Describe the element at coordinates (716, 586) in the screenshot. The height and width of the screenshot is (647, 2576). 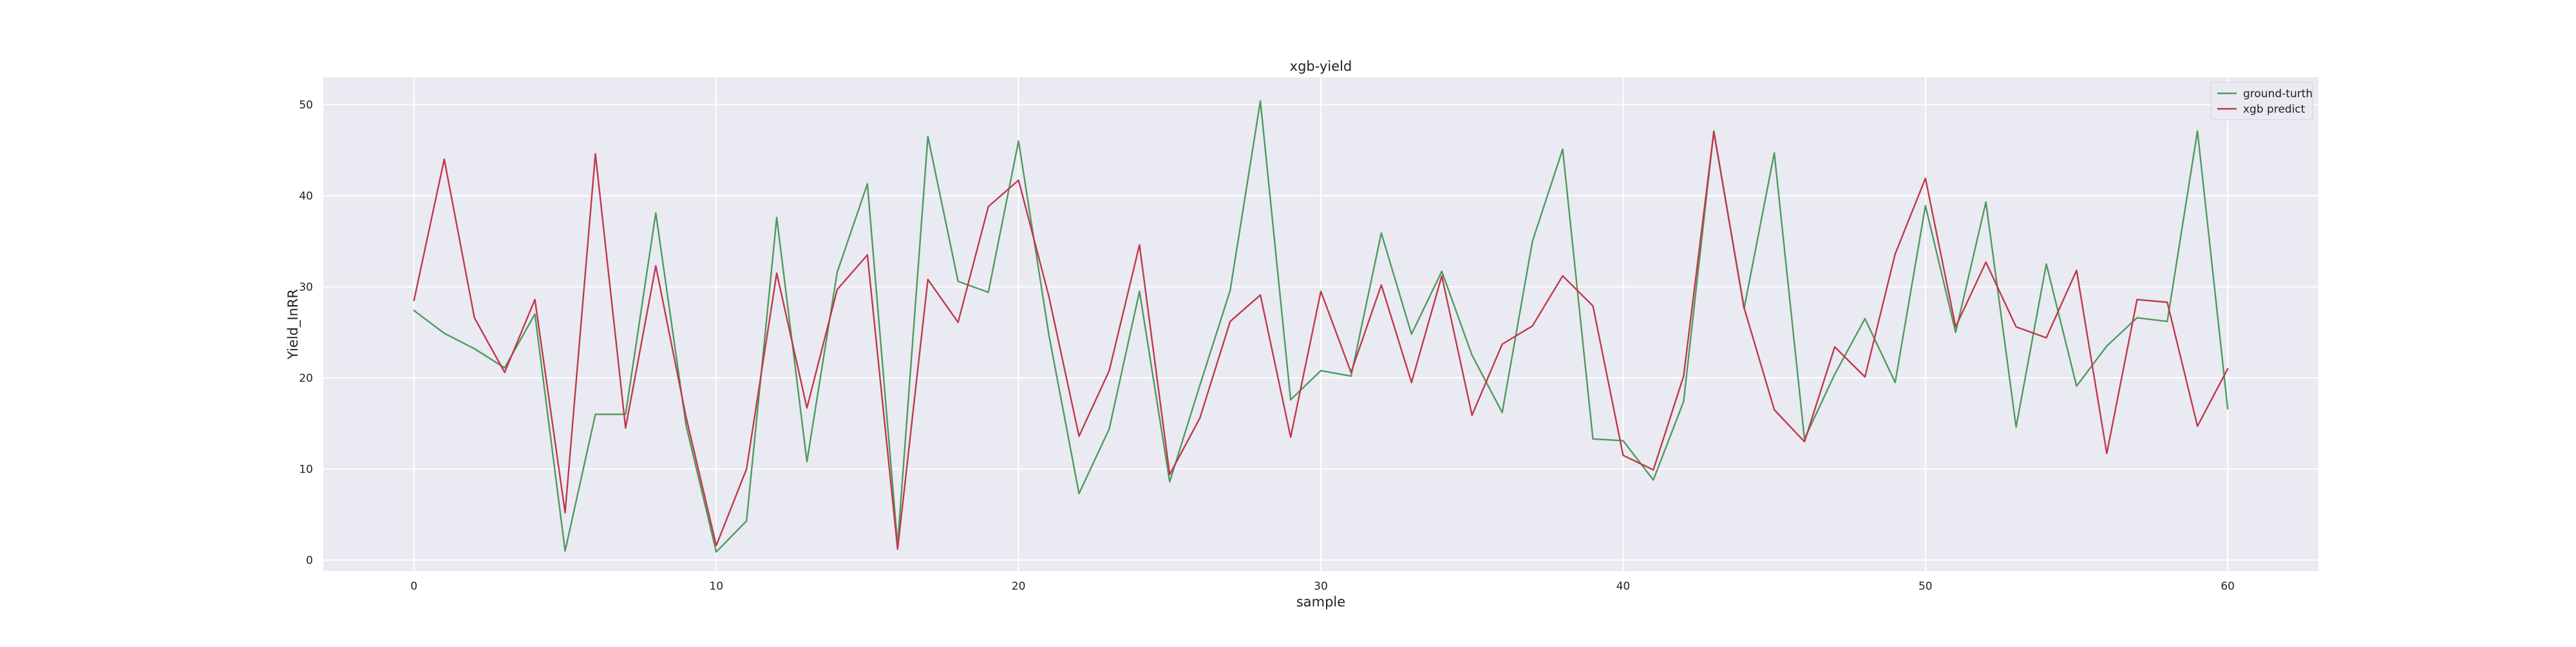
I see `x-tick-label: 10` at that location.